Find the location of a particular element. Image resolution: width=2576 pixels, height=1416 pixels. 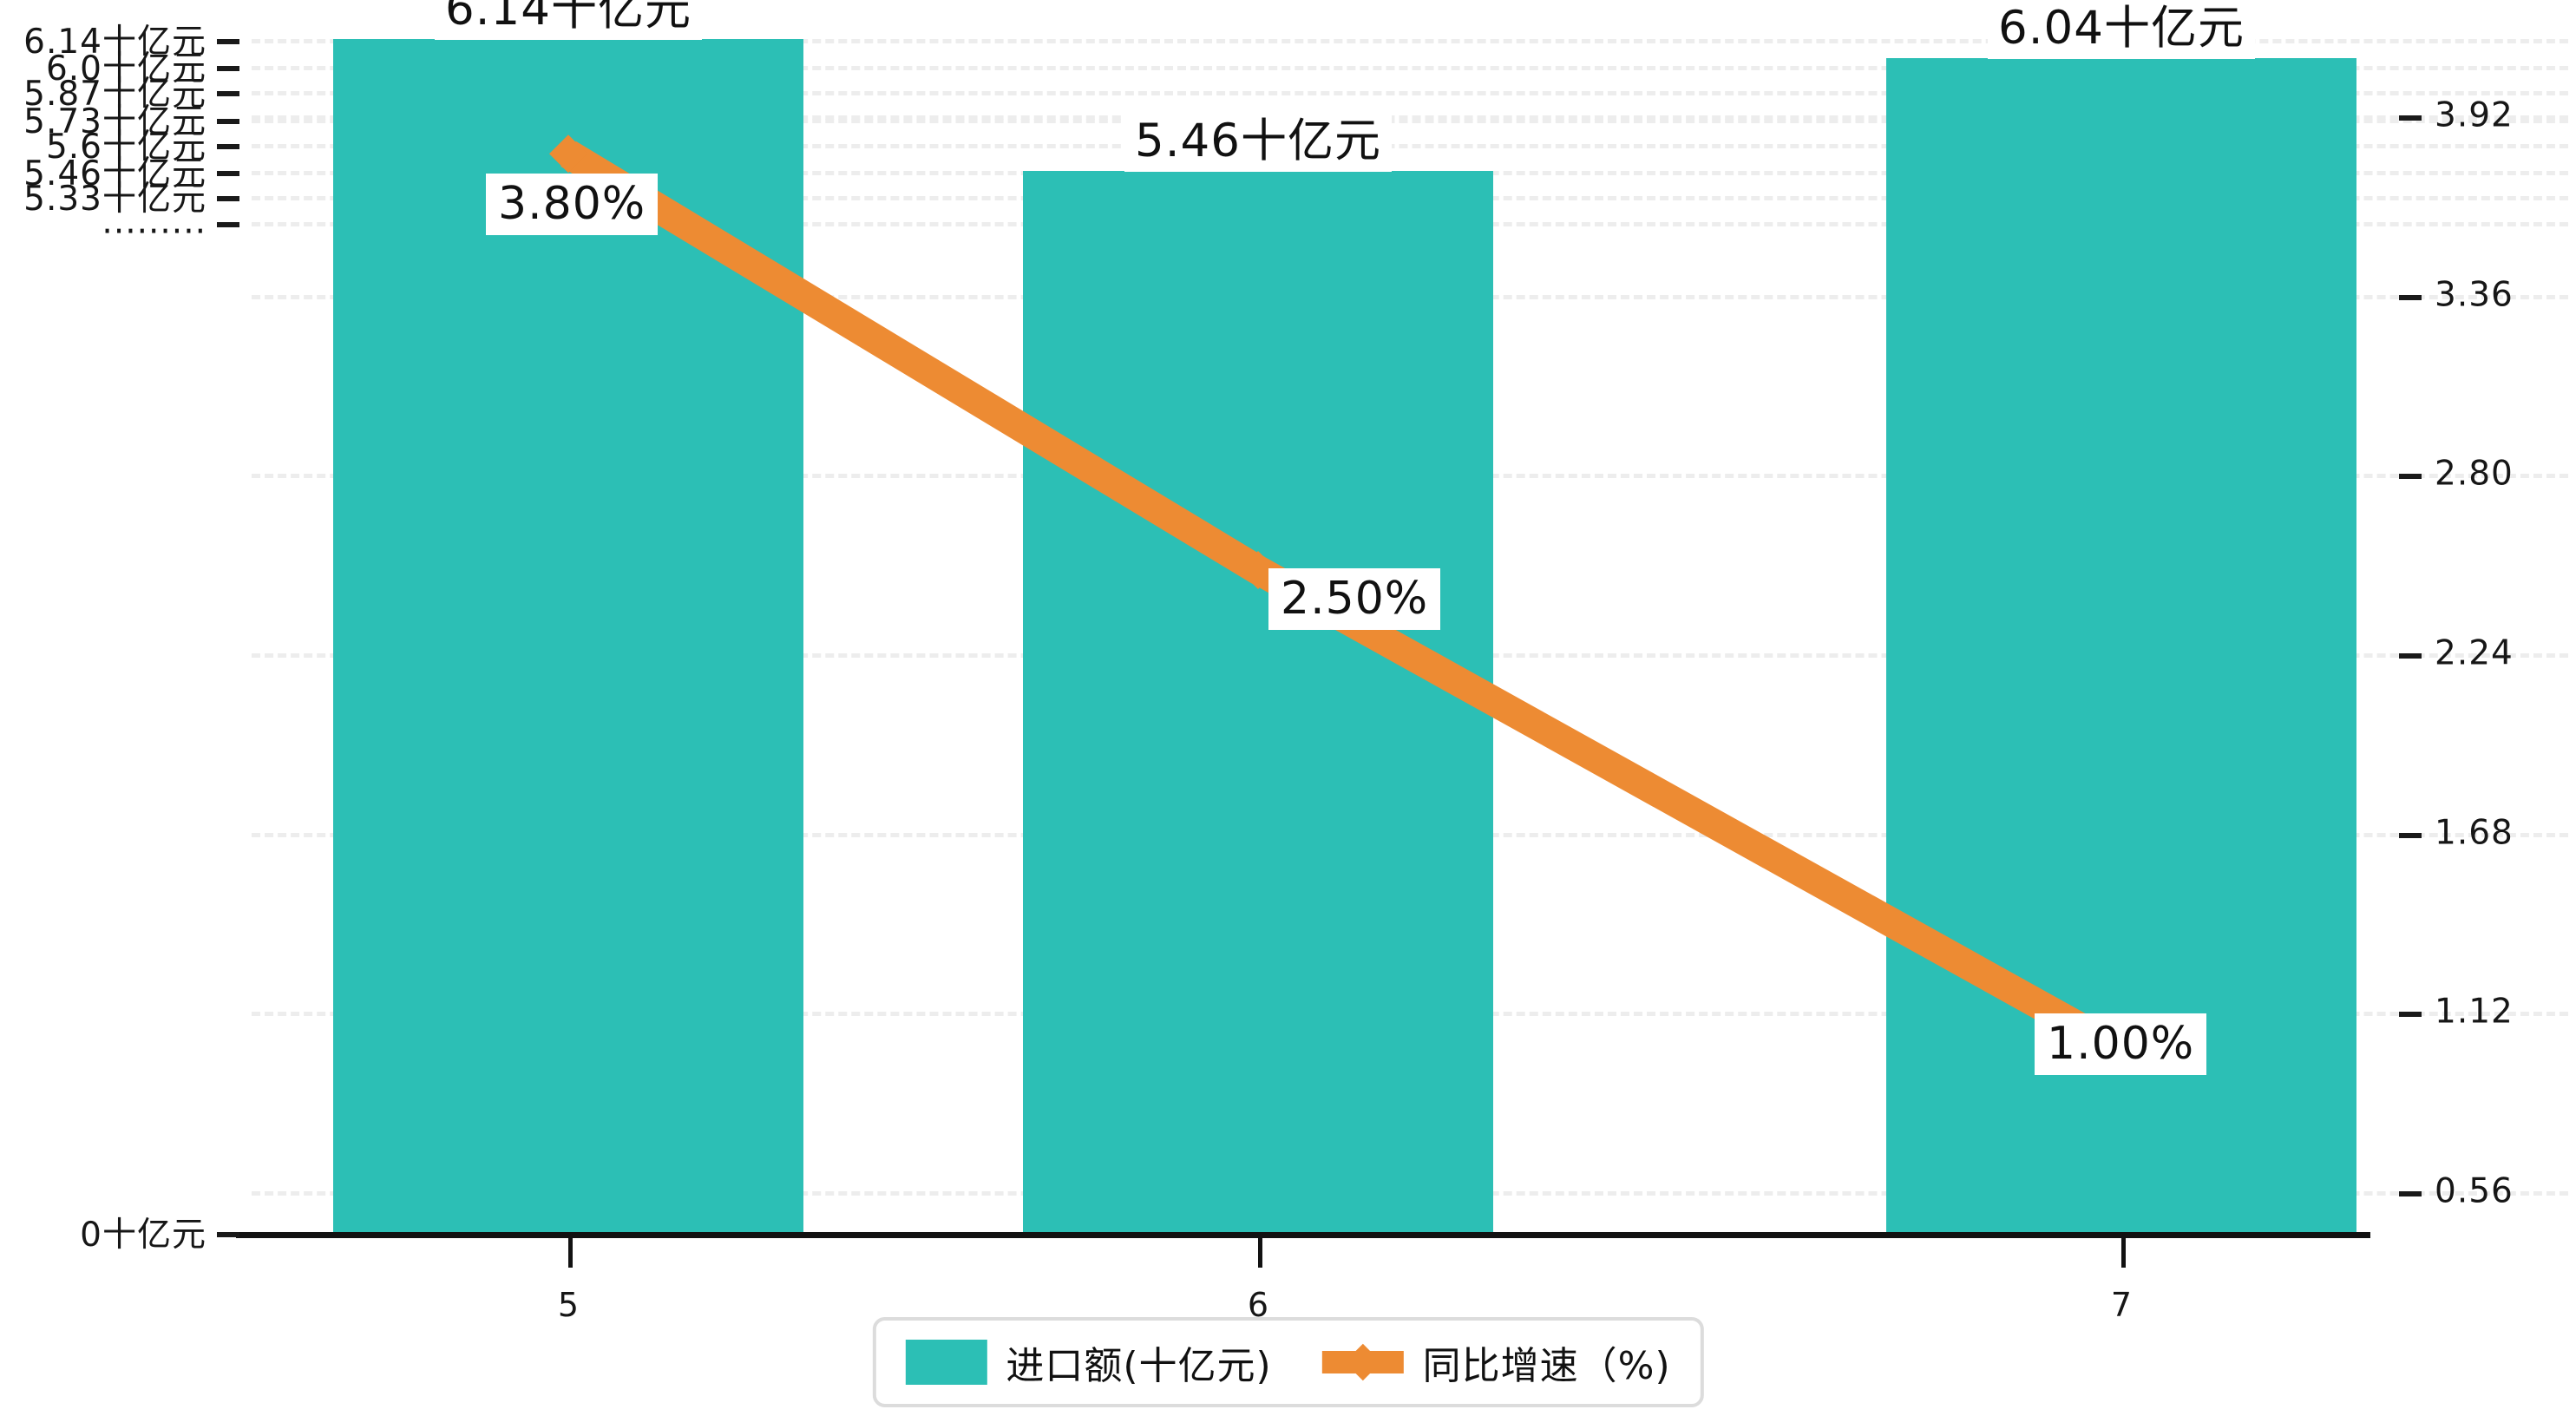

line-diamond-icon is located at coordinates (1362, 1362).